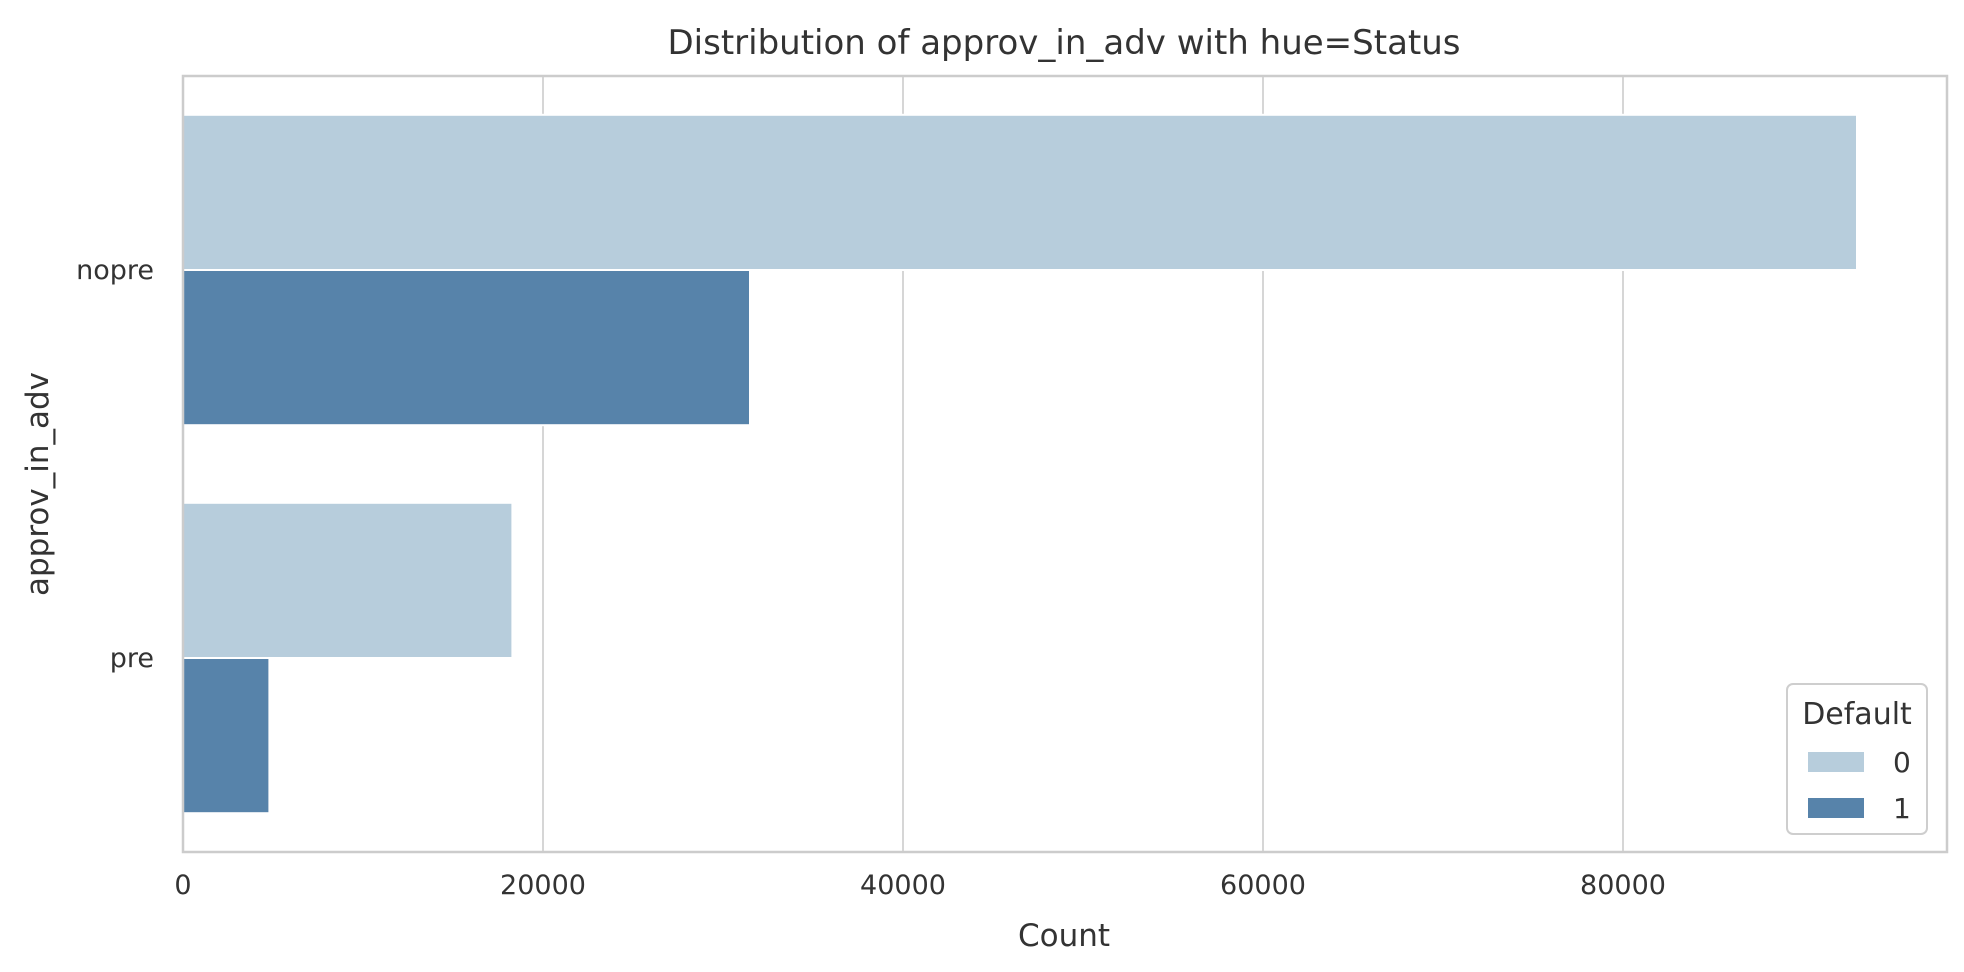 The width and height of the screenshot is (1964, 972). I want to click on legend-label-1: 1, so click(1902, 808).